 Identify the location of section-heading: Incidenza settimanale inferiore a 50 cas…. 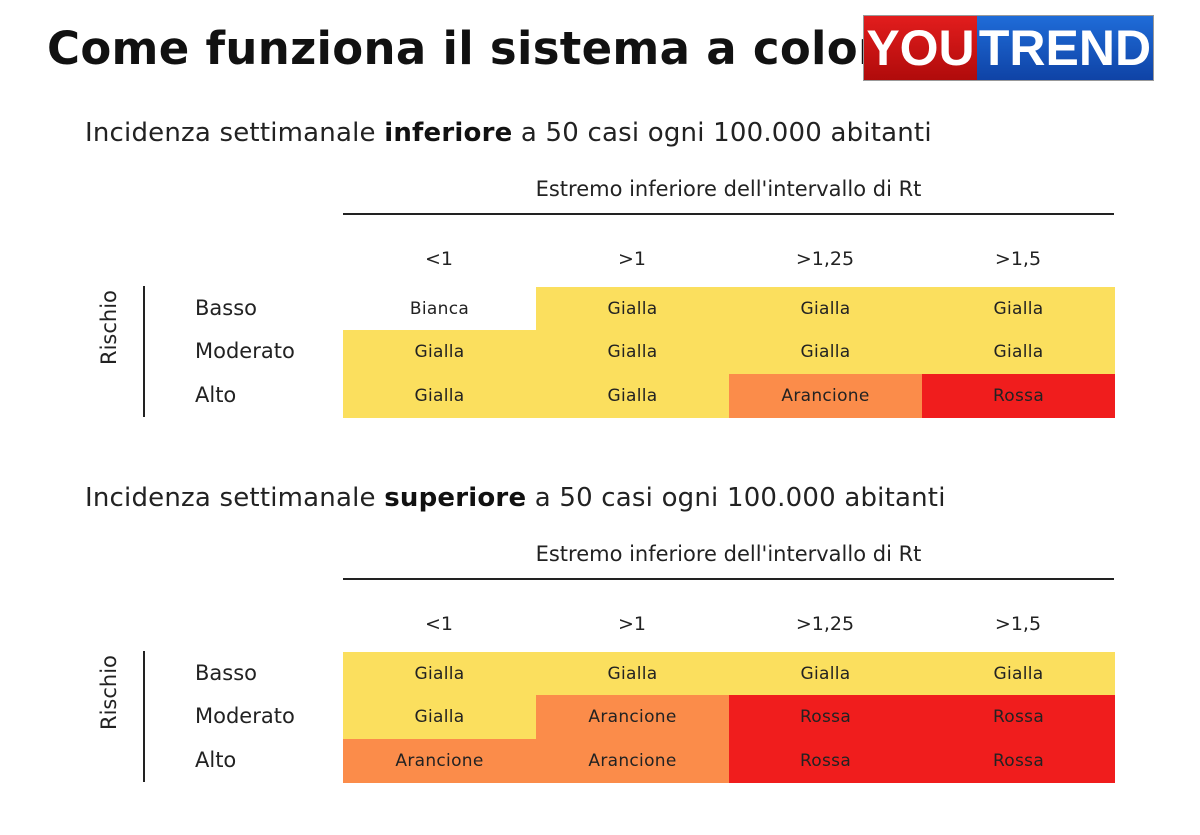
(508, 133).